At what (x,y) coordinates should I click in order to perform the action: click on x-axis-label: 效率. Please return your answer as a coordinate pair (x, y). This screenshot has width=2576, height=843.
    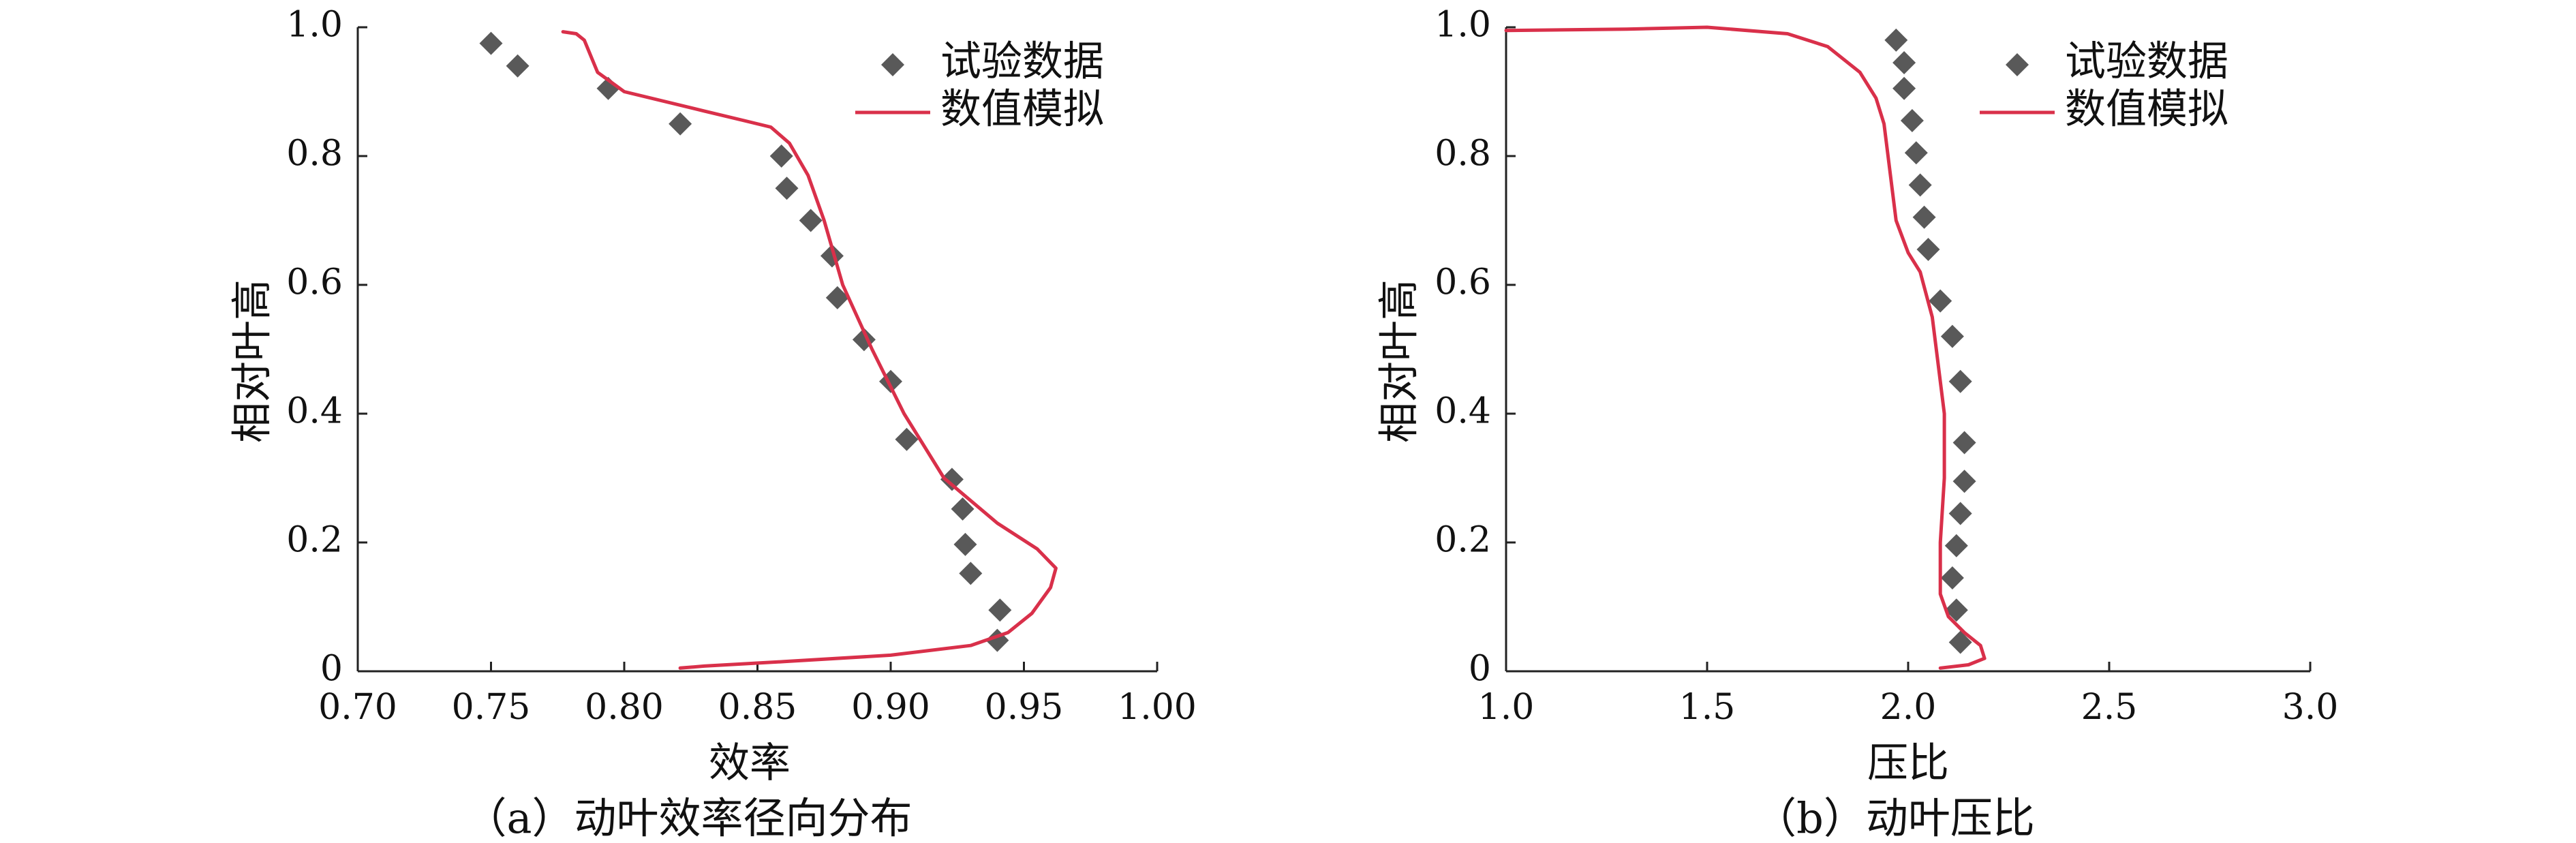
    Looking at the image, I should click on (750, 763).